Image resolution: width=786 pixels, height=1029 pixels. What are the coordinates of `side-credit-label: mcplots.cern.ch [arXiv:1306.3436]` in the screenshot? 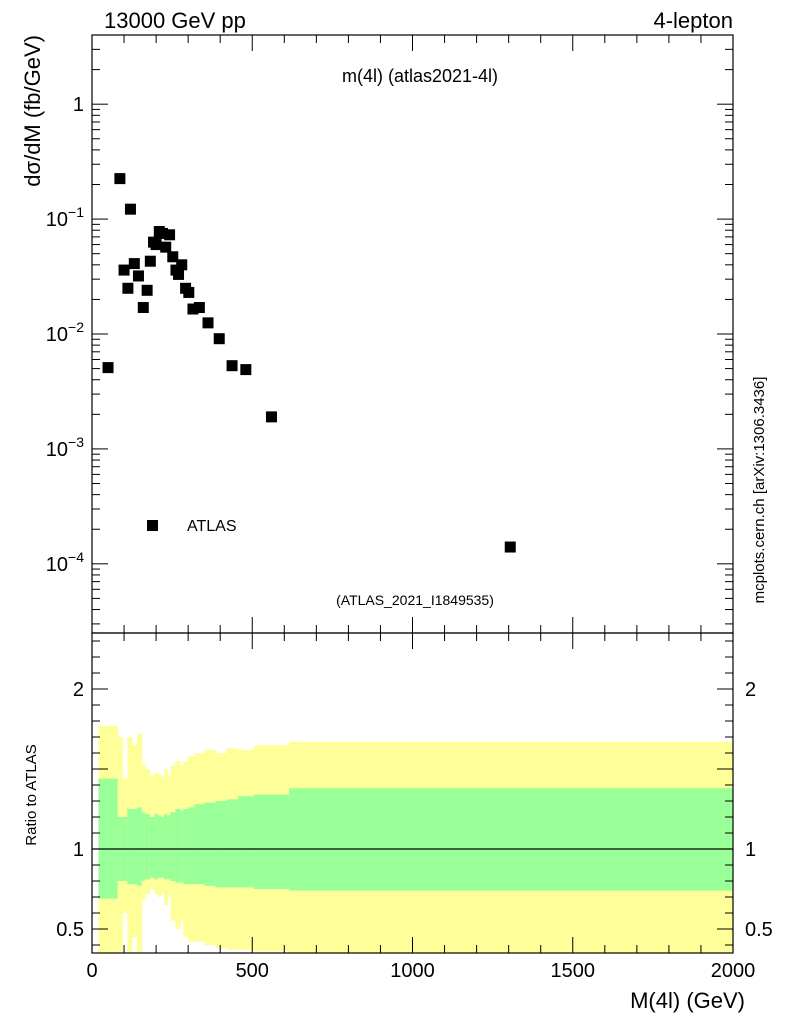 It's located at (759, 490).